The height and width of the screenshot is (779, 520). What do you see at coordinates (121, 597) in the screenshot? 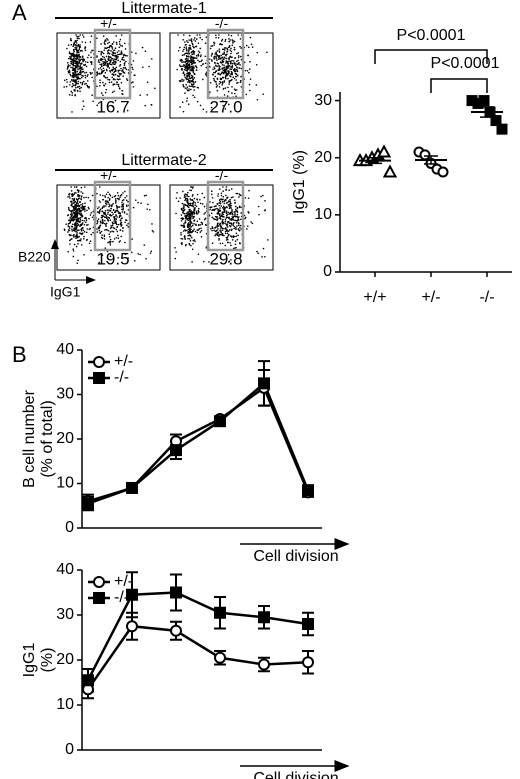
I see `legend-label: -/-` at bounding box center [121, 597].